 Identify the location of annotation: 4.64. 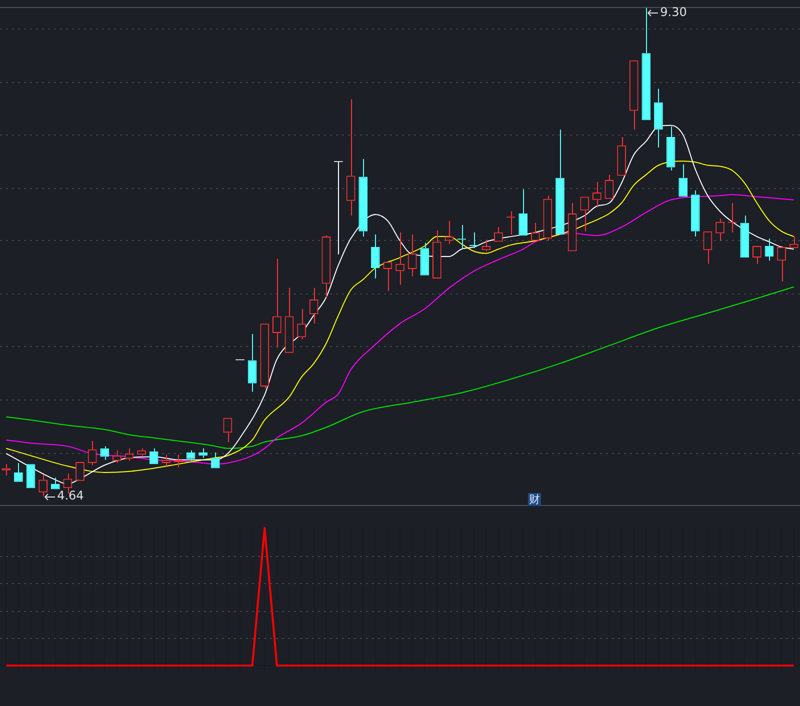
(70, 495).